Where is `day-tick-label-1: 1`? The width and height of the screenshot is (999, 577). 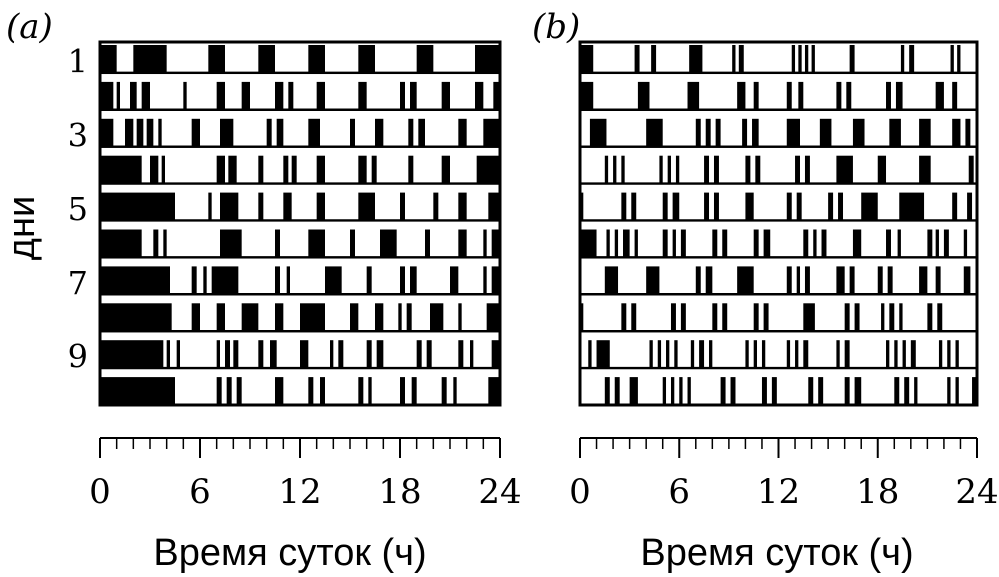 day-tick-label-1: 1 is located at coordinates (78, 61).